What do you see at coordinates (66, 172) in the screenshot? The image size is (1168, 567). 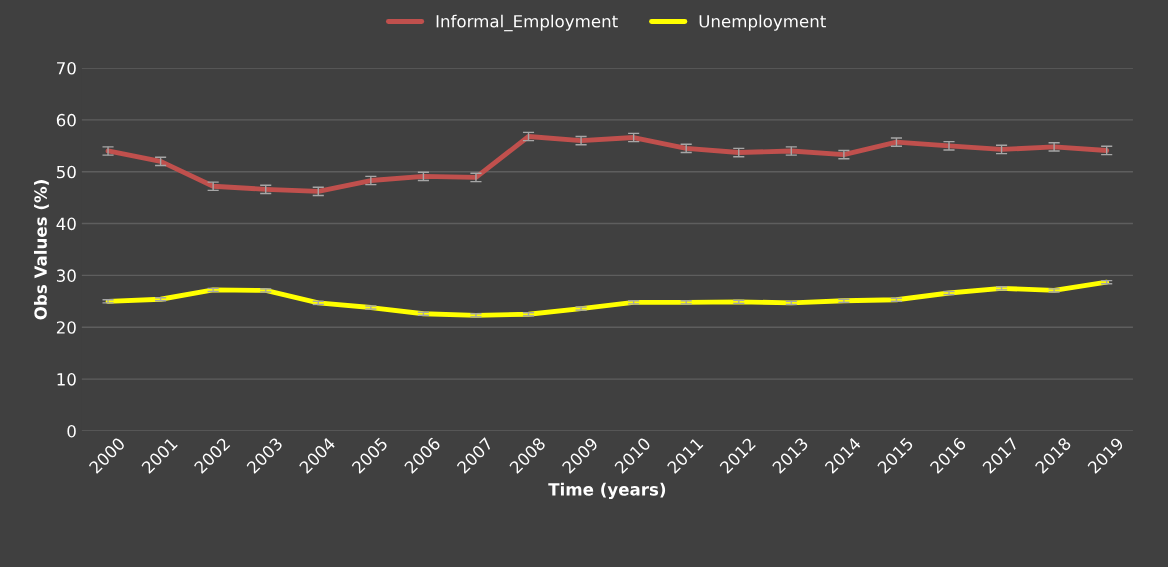 I see `y-tick-label: 50` at bounding box center [66, 172].